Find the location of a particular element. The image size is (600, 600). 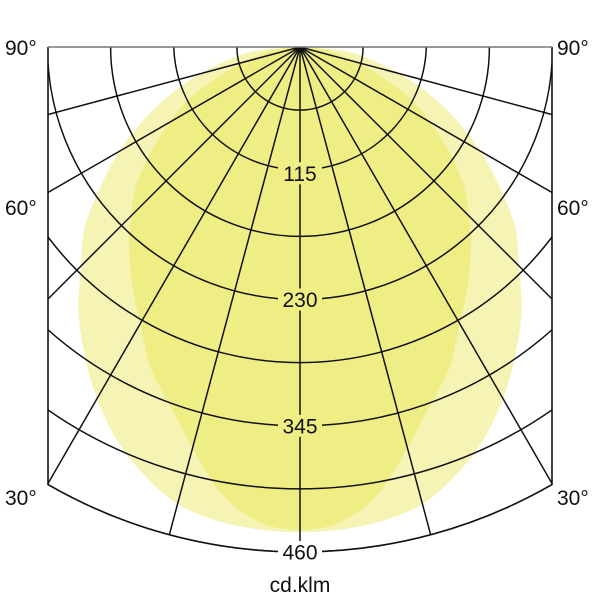

angle-label-right-30: 30° is located at coordinates (573, 498).